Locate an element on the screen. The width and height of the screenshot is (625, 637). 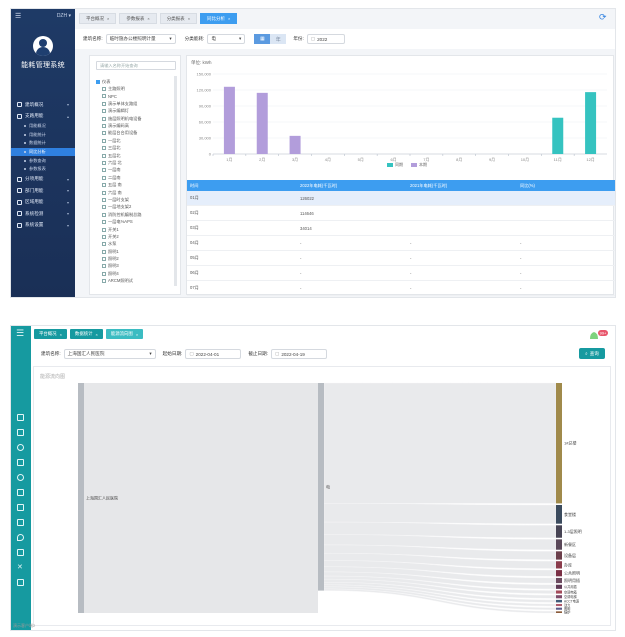
tab: 平台概况 × is located at coordinates (50, 334).